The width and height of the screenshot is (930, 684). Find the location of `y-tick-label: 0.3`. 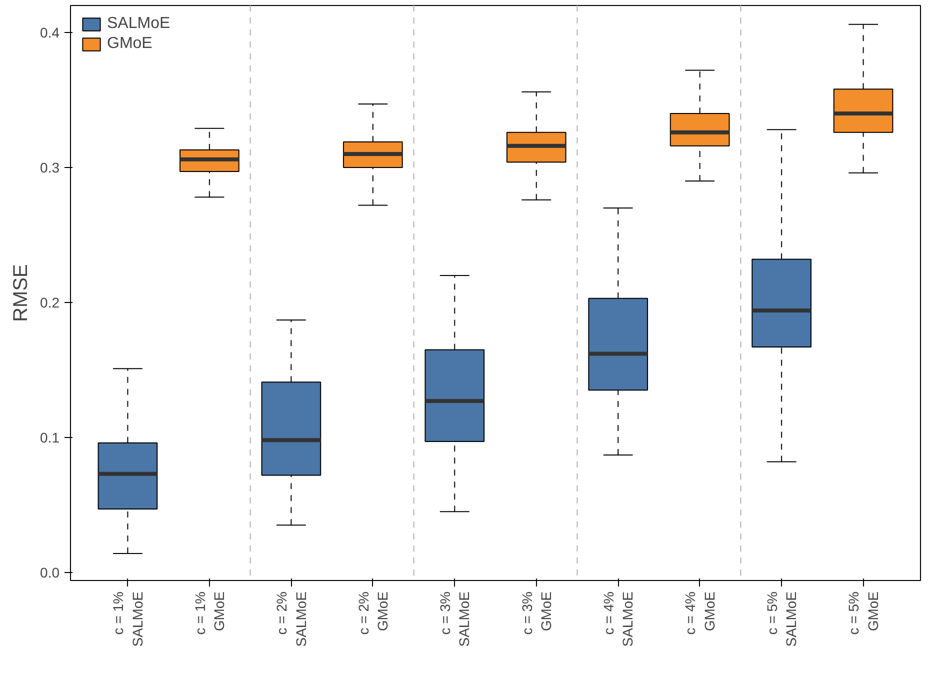

y-tick-label: 0.3 is located at coordinates (50, 167).